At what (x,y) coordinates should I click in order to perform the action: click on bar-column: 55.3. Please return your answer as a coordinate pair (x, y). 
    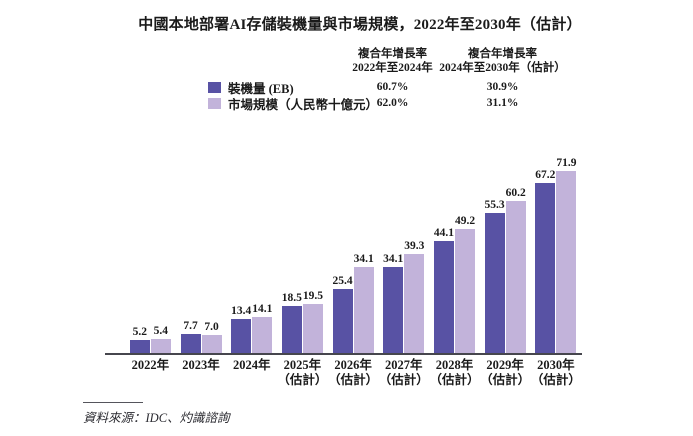
    Looking at the image, I should click on (495, 276).